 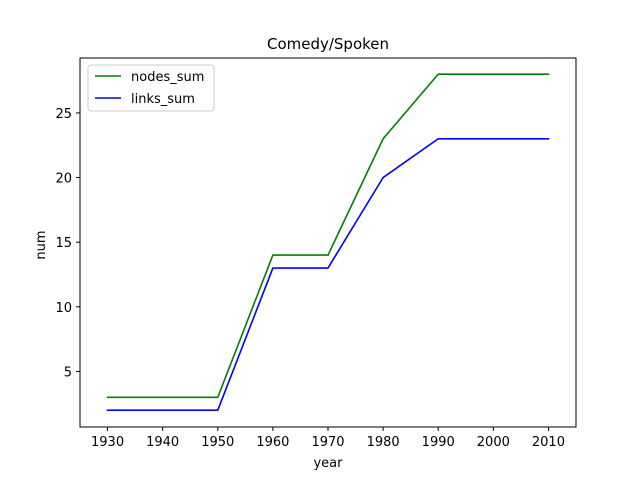 I want to click on x-tick-label: 1940, so click(x=162, y=442).